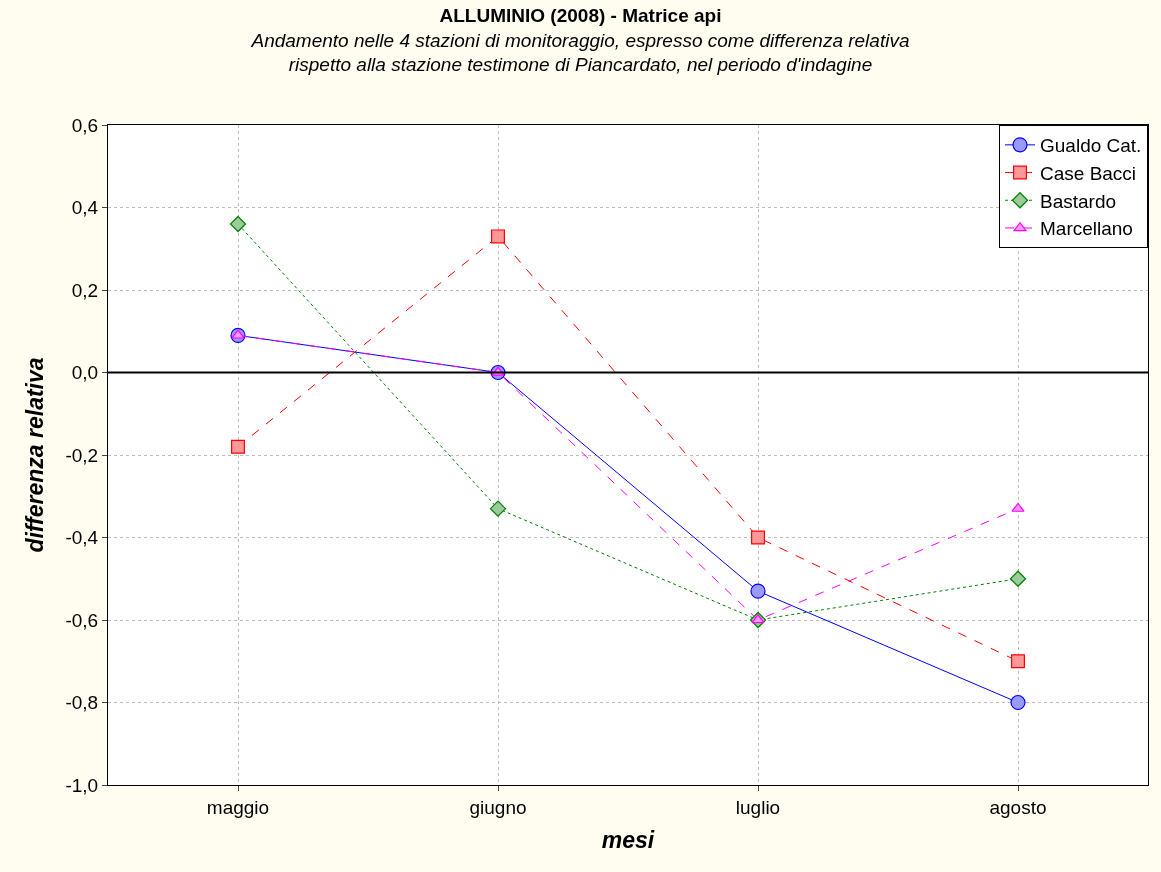 The height and width of the screenshot is (872, 1161). I want to click on x-tick-label: giugno, so click(498, 807).